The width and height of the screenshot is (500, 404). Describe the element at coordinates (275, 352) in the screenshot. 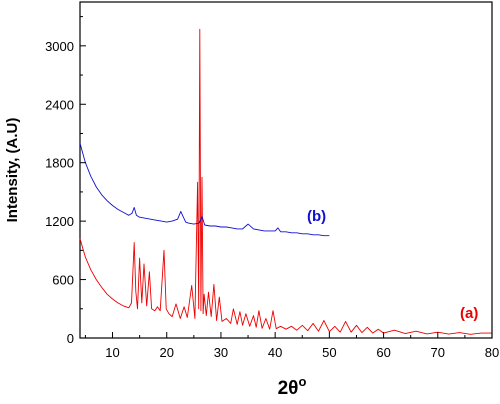

I see `x-tick-label: 40` at that location.